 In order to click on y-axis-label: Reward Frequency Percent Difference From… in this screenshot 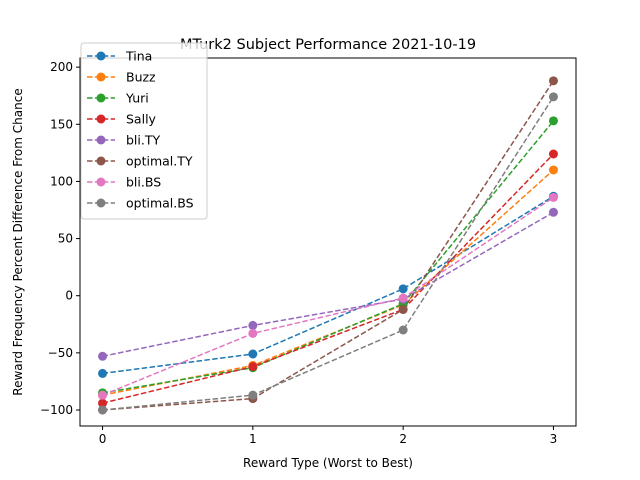, I will do `click(18, 241)`.